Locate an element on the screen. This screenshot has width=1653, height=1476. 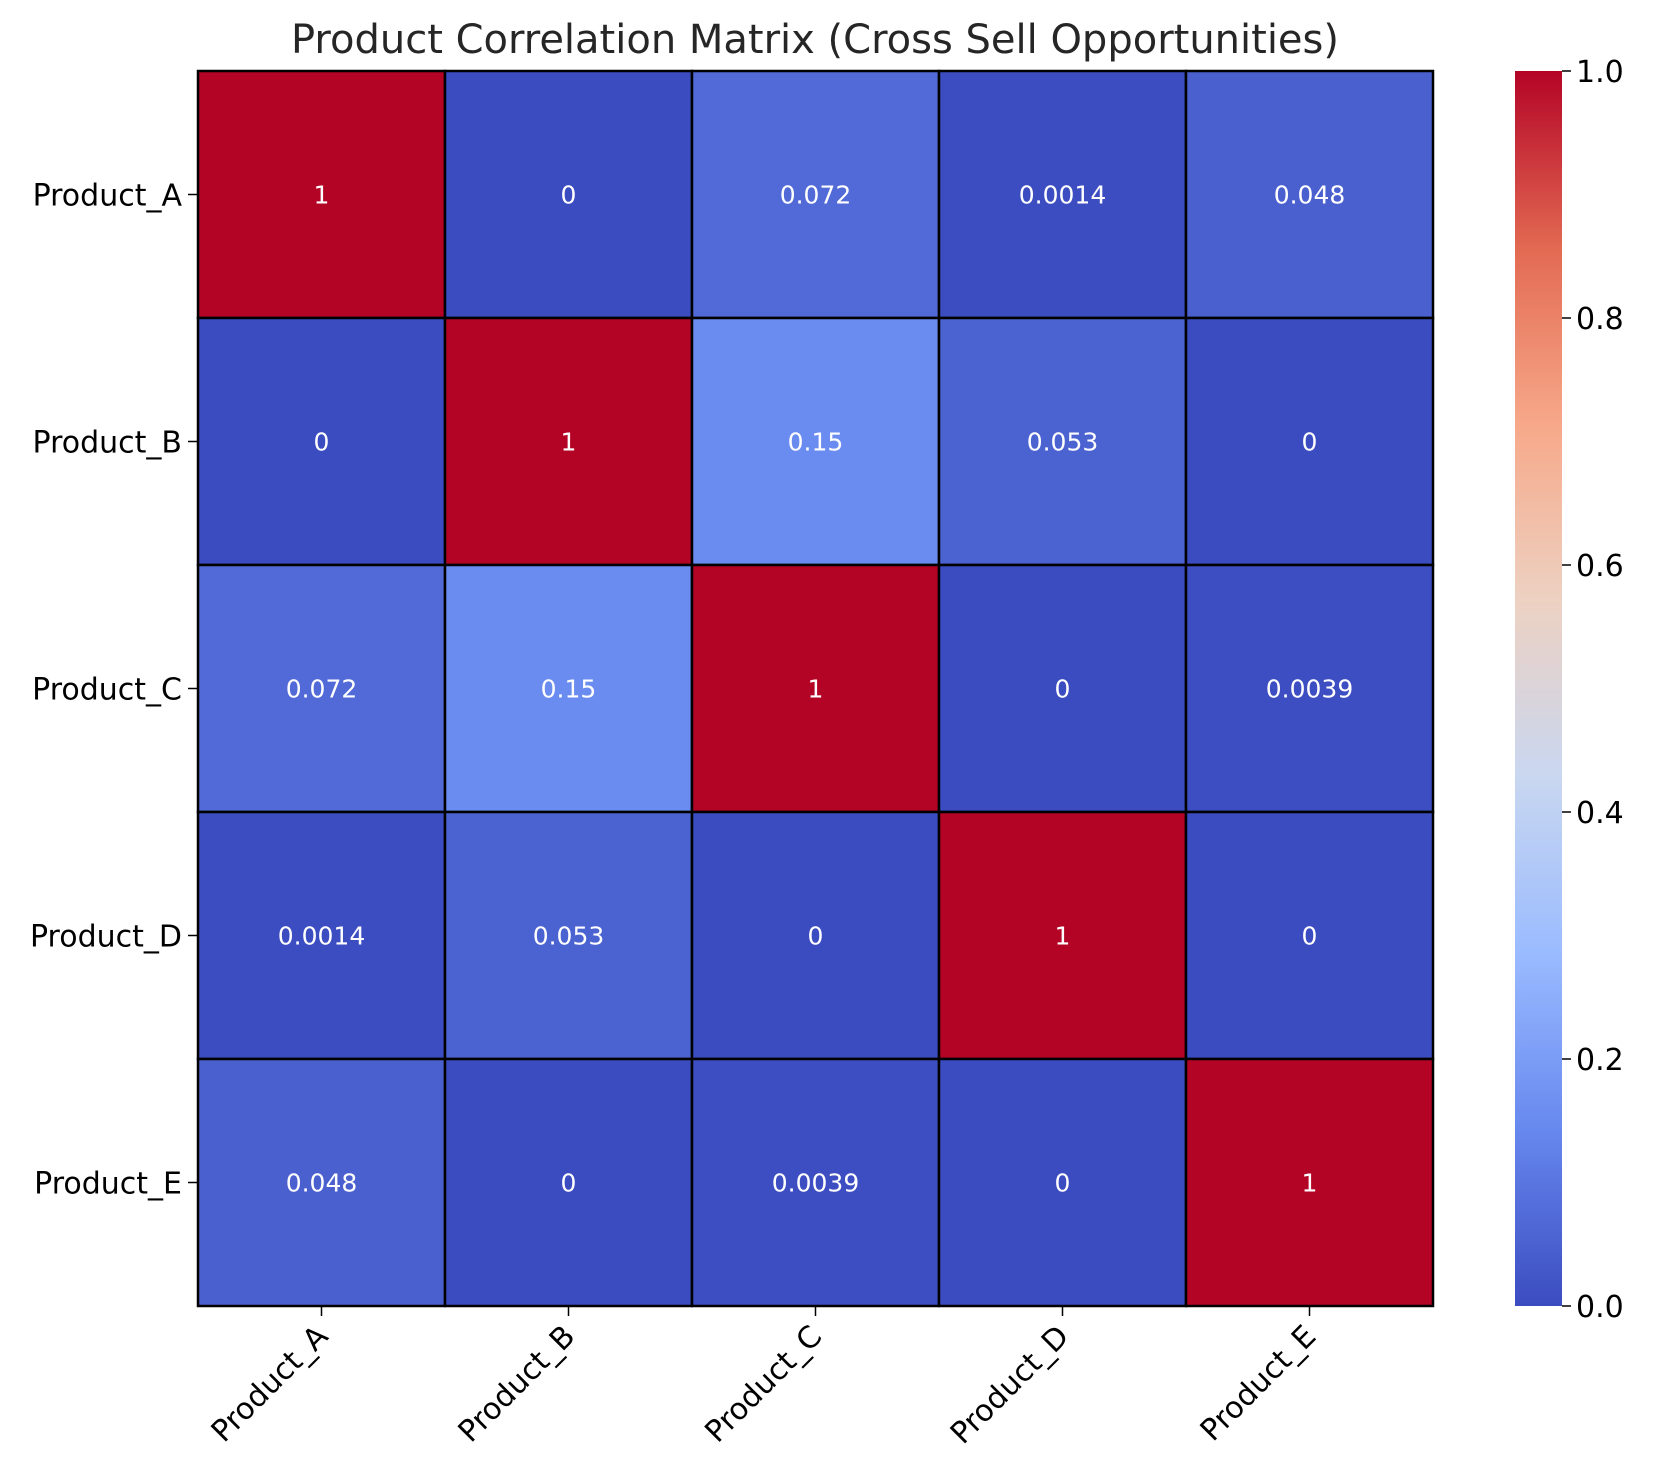
x-tick-label: Product_D is located at coordinates (1010, 1385).